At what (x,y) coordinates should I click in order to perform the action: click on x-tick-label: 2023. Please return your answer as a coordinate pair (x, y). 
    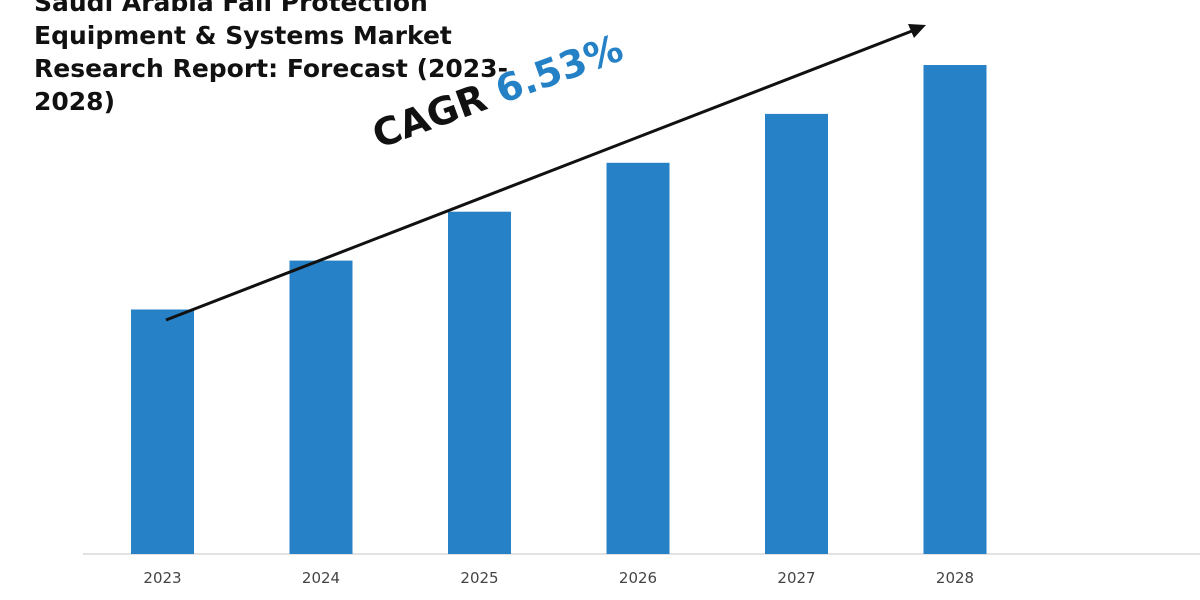
    Looking at the image, I should click on (162, 578).